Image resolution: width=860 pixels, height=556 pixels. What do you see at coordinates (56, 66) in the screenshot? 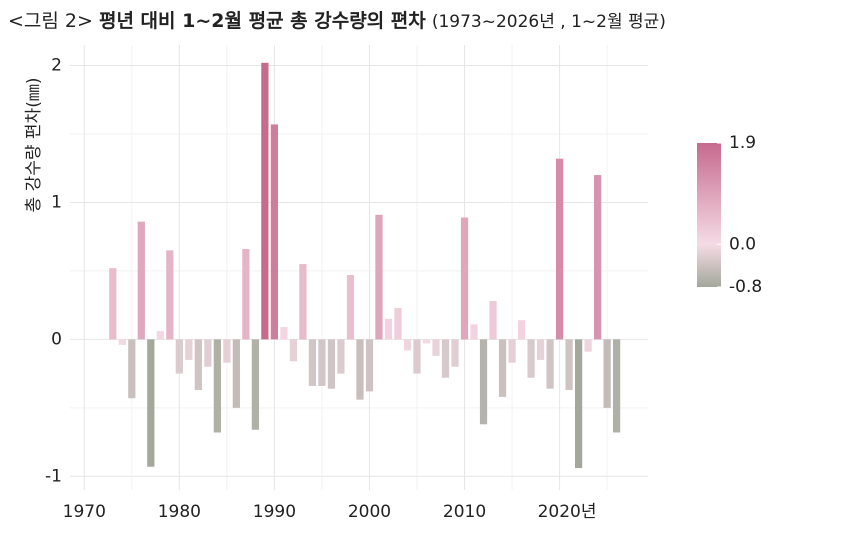
I see `y-tick-label: 2` at bounding box center [56, 66].